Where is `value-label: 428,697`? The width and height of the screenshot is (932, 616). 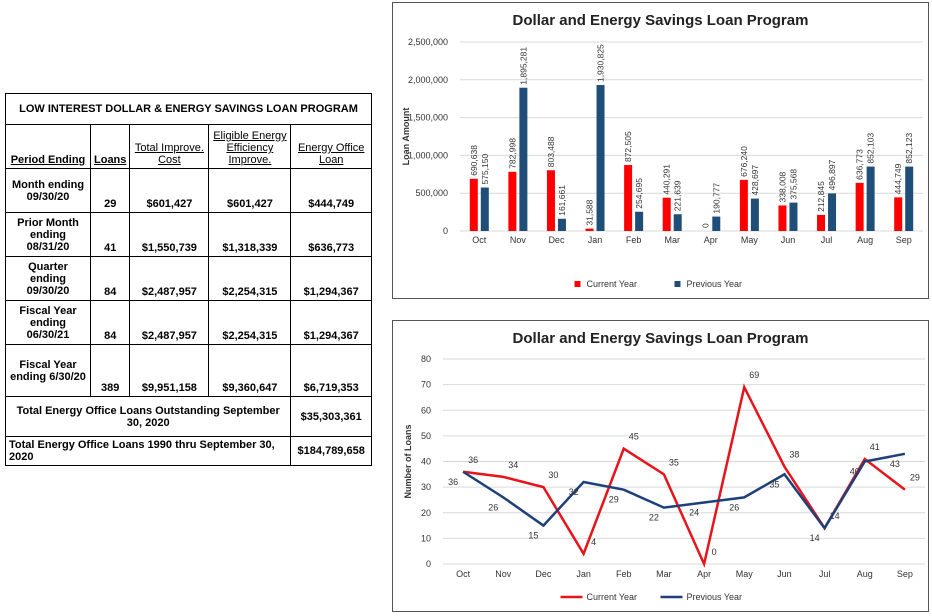
value-label: 428,697 is located at coordinates (755, 180).